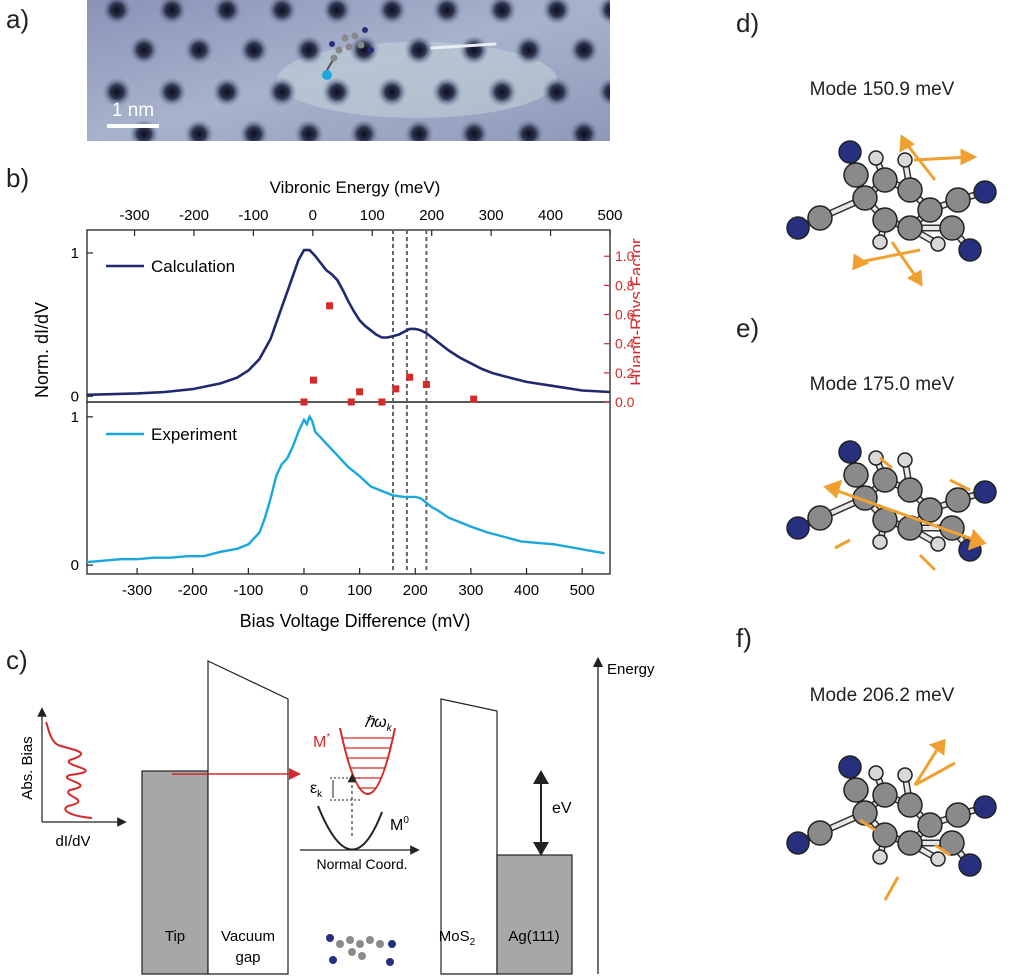  I want to click on molecule-icon, so click(361, 950).